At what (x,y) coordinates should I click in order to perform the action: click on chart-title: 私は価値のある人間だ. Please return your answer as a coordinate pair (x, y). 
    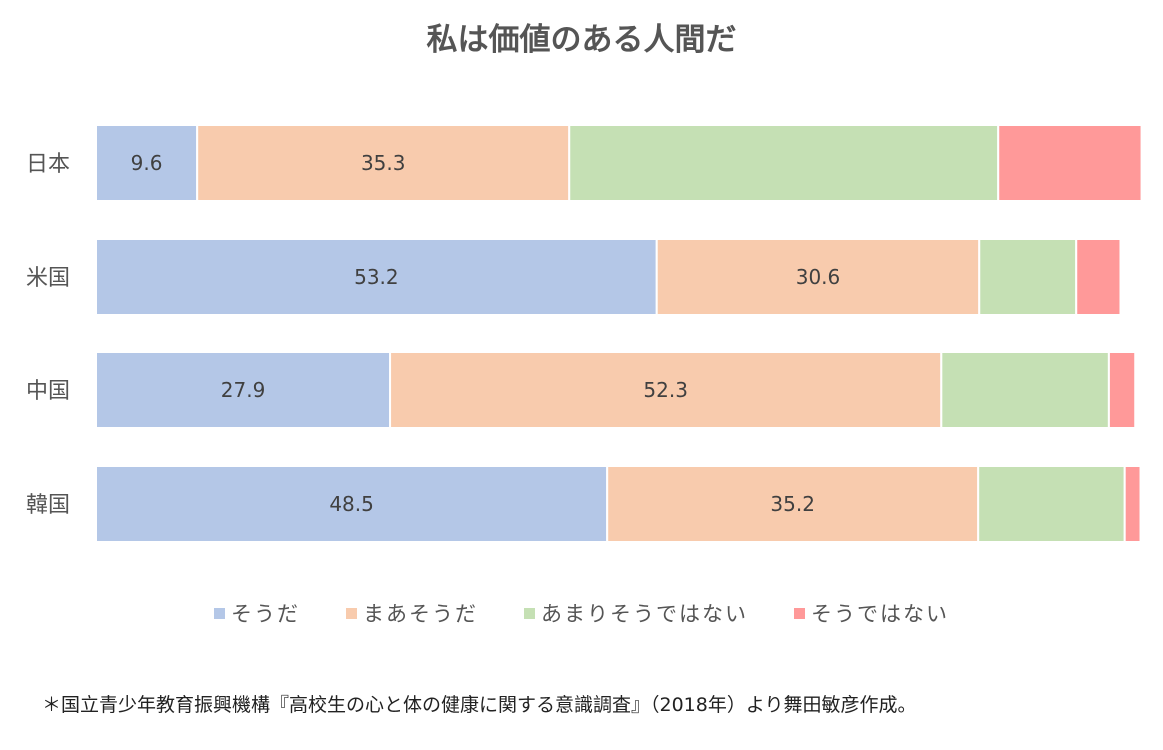
    Looking at the image, I should click on (581, 40).